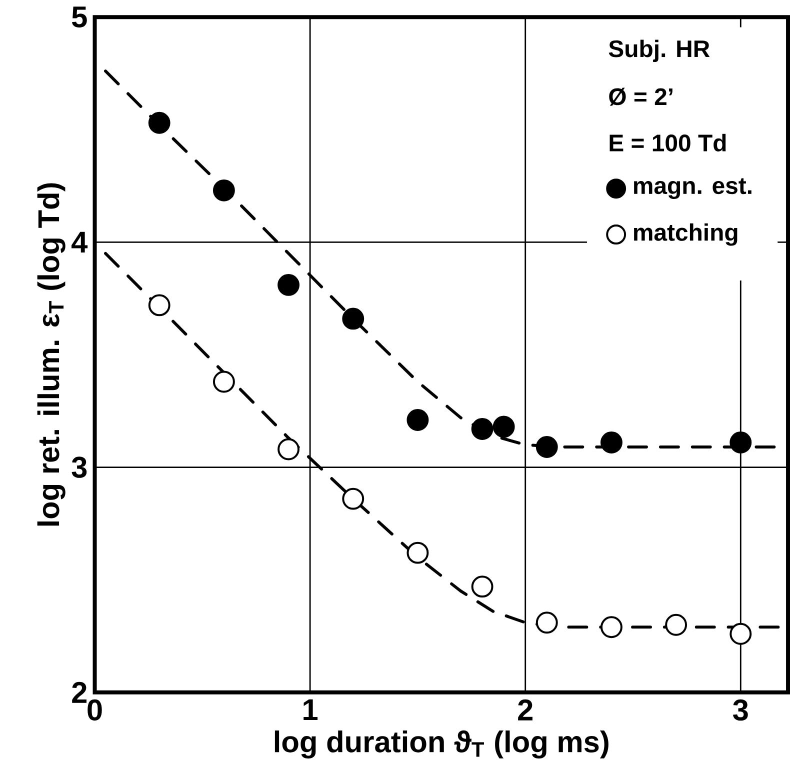 Image resolution: width=790 pixels, height=777 pixels. Describe the element at coordinates (51, 354) in the screenshot. I see `y-axis-title: log ret. illum. ε$_{T}$ (log Td)` at that location.